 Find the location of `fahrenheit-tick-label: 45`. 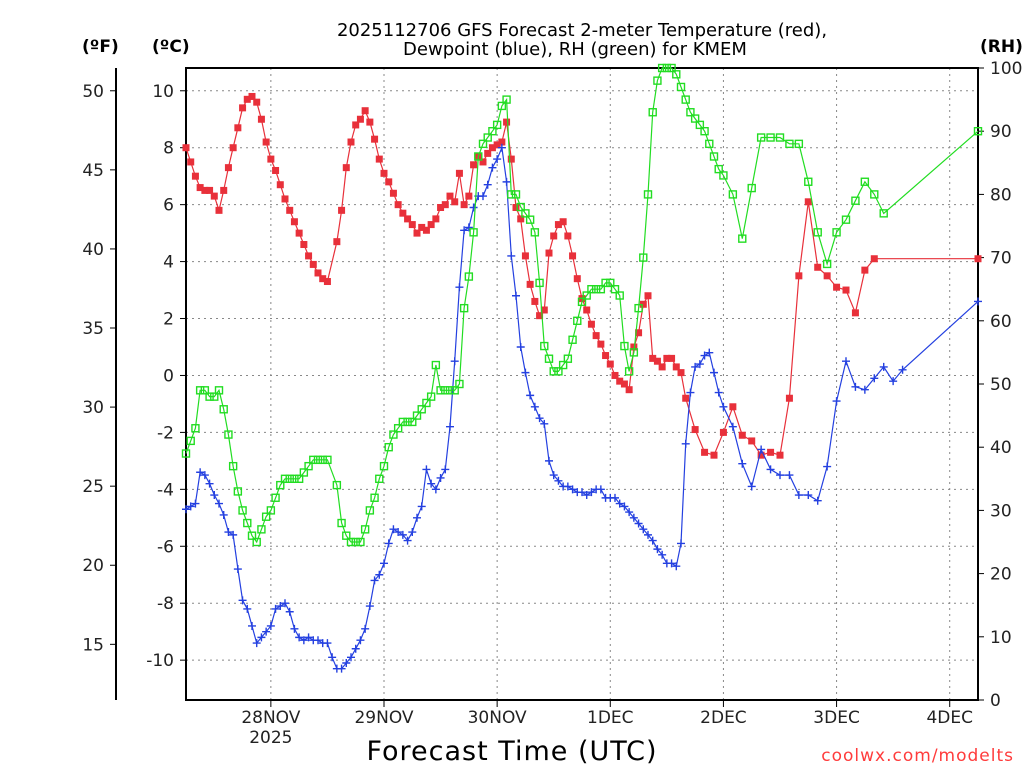

fahrenheit-tick-label: 45 is located at coordinates (93, 171).